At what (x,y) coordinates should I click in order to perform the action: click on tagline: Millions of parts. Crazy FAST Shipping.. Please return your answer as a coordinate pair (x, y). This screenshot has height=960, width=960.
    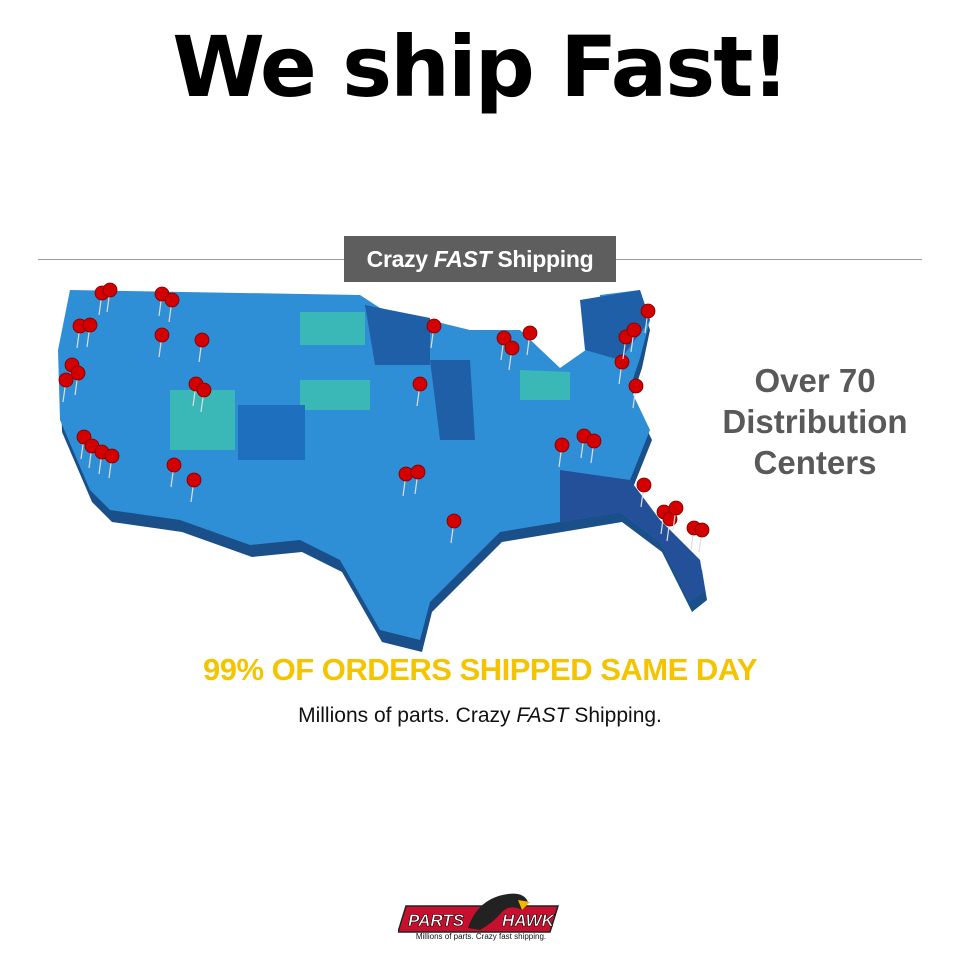
    Looking at the image, I should click on (480, 716).